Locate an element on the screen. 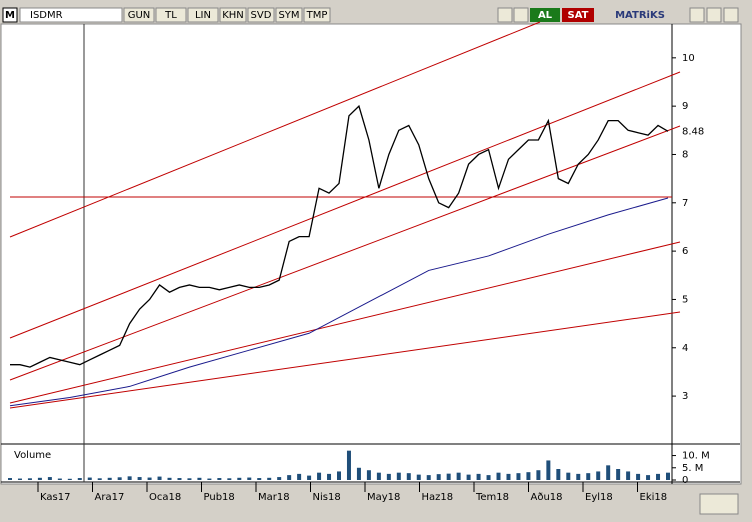 This screenshot has height=522, width=752. x-tick-label: Kas17 is located at coordinates (55, 497).